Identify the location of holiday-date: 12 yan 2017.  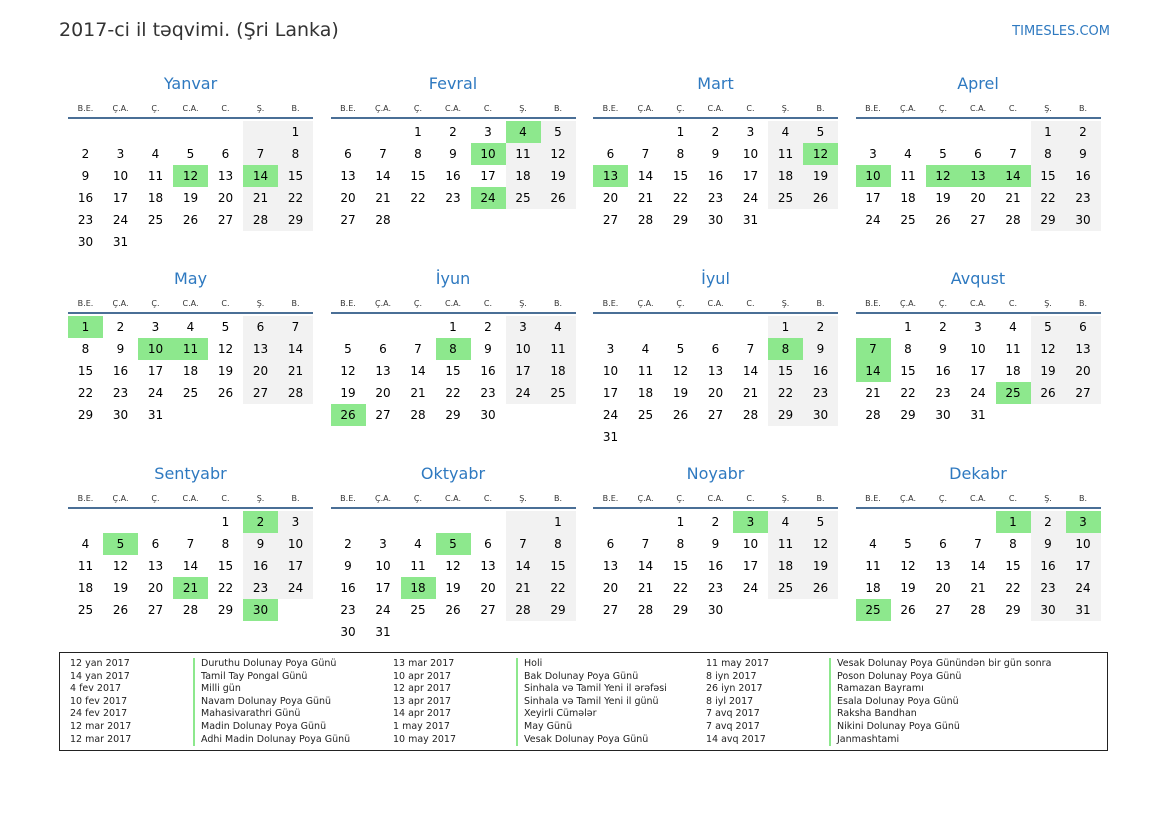
(100, 663).